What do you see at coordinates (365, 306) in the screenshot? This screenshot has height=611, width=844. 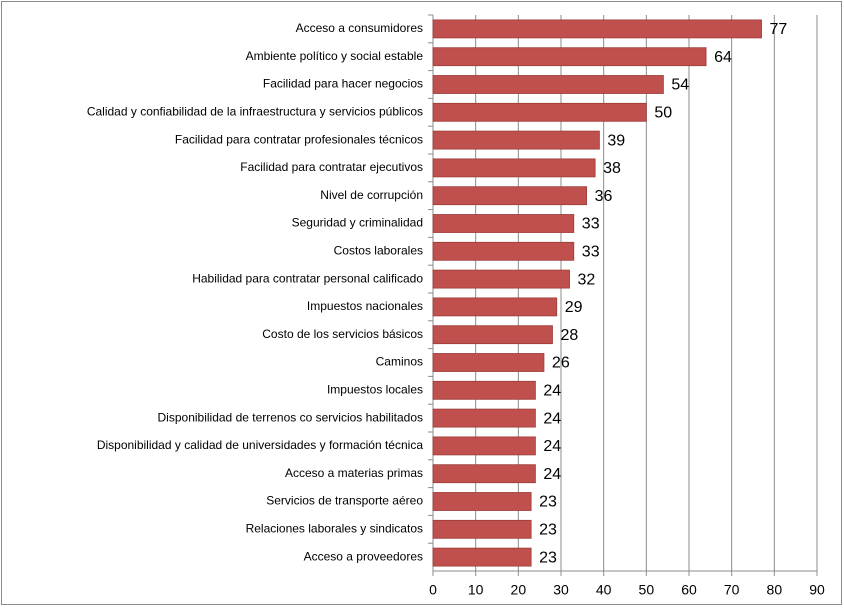 I see `y-tick-label: Impuestos nacionales` at bounding box center [365, 306].